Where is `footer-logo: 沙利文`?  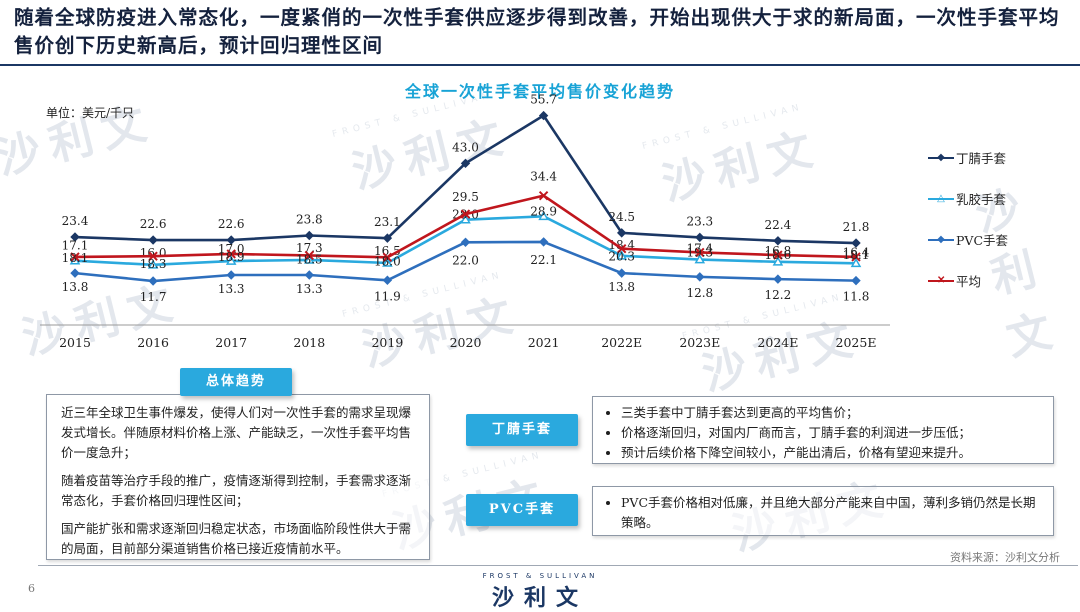 footer-logo: 沙利文 is located at coordinates (539, 598).